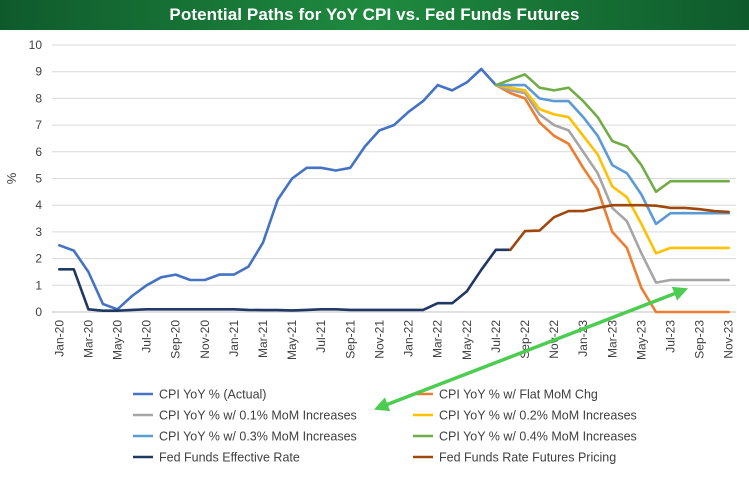  I want to click on x-tick-label: Sep-21, so click(350, 339).